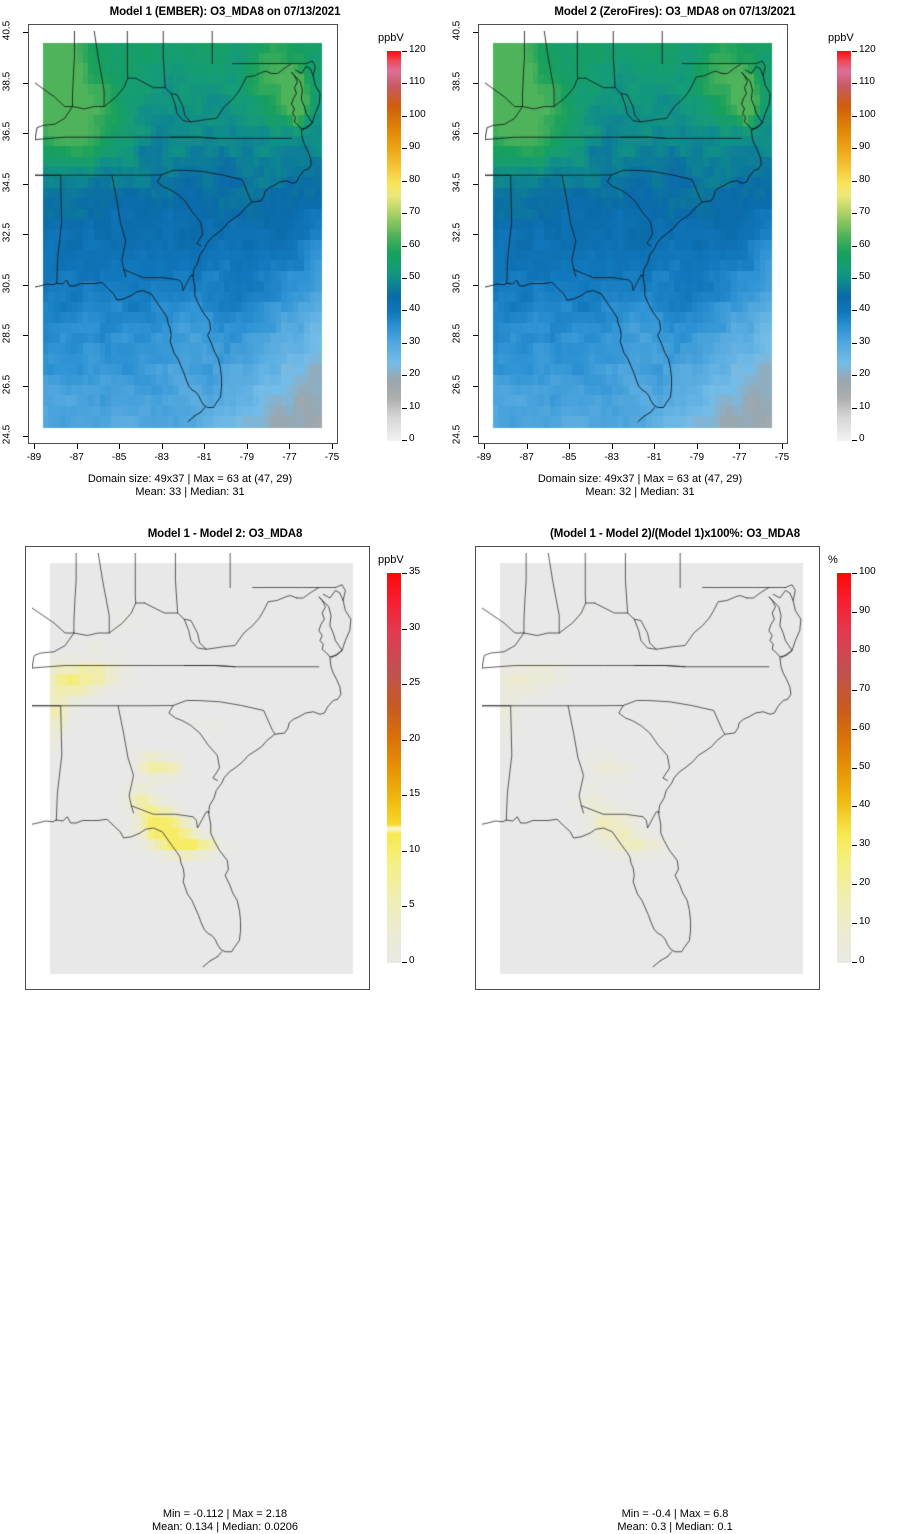 Image resolution: width=900 pixels, height=1534 pixels. Describe the element at coordinates (640, 492) in the screenshot. I see `caption-line-2: Mean: 32 | Median: 31` at that location.